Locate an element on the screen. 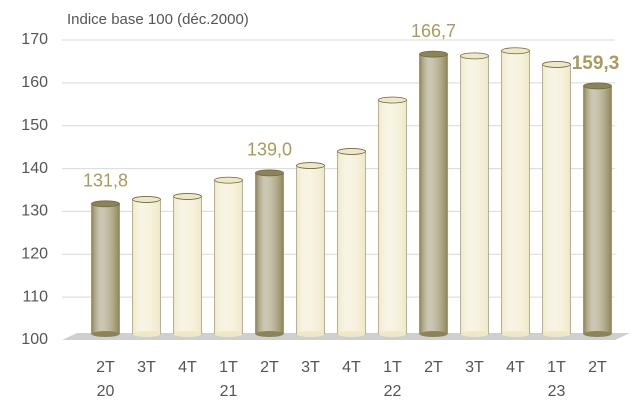 This screenshot has height=406, width=630. value-label: 139,0 is located at coordinates (269, 150).